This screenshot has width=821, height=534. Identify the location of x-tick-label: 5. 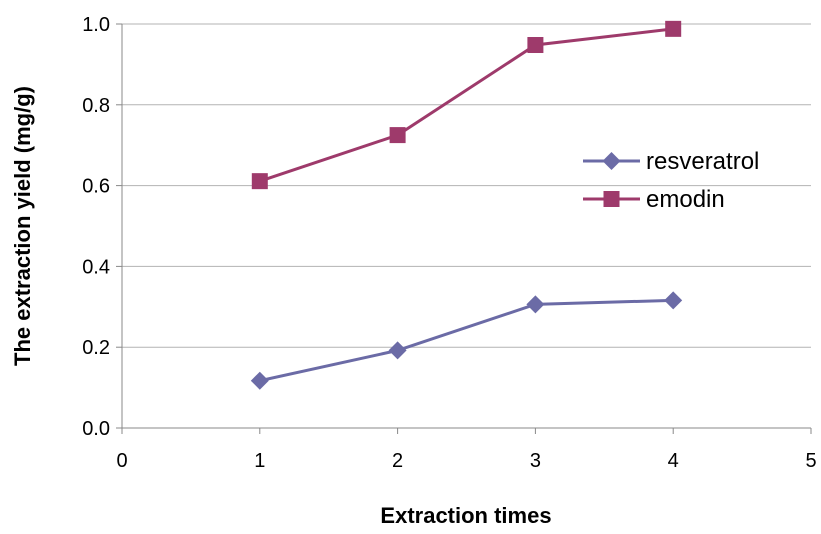
(810, 461).